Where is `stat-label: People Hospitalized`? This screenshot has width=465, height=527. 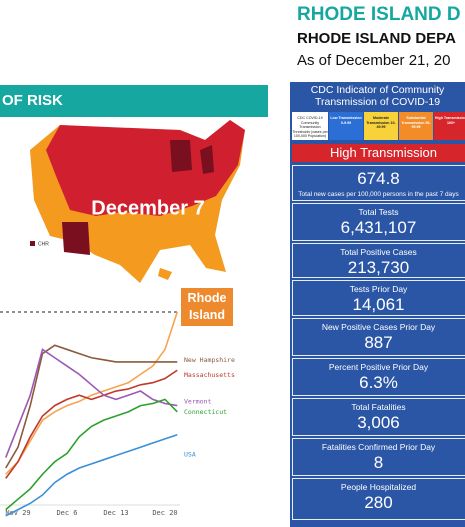
stat-label: People Hospitalized is located at coordinates (378, 487).